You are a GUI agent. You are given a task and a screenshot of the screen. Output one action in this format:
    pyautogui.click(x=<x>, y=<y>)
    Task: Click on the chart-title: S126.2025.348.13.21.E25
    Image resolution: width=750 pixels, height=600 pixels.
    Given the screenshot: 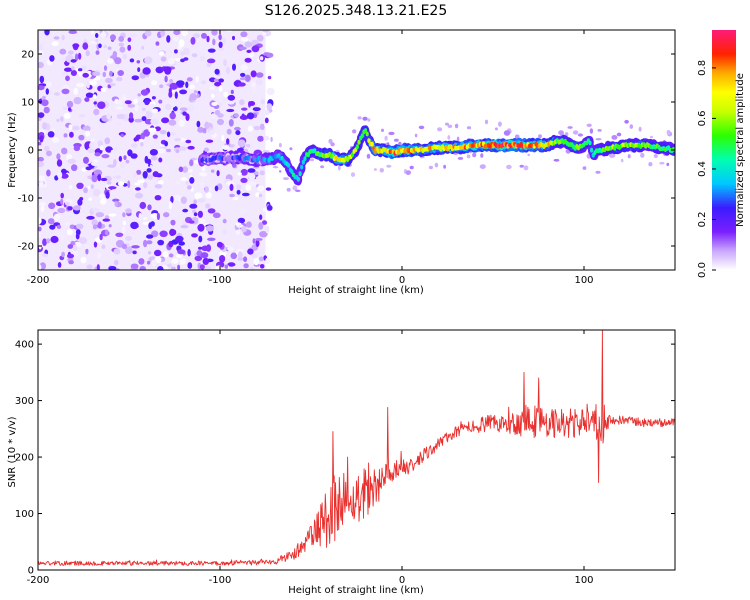 What is the action you would take?
    pyautogui.click(x=356, y=11)
    